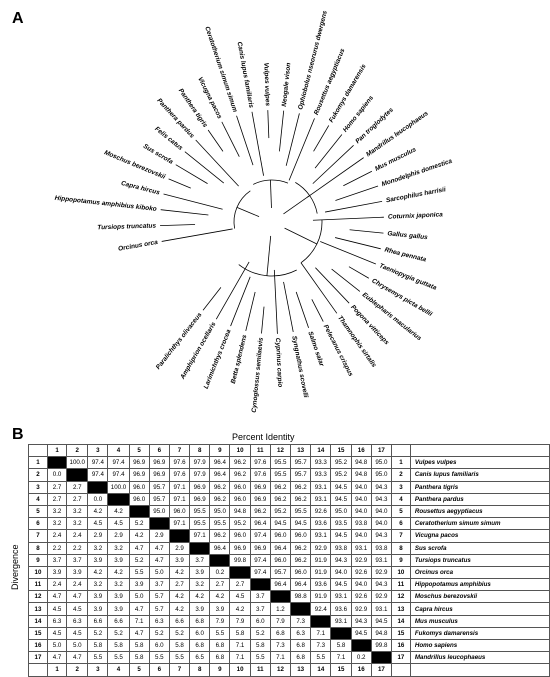  Describe the element at coordinates (416, 215) in the screenshot. I see `tree-tip-label: Coturnix japonica` at that location.